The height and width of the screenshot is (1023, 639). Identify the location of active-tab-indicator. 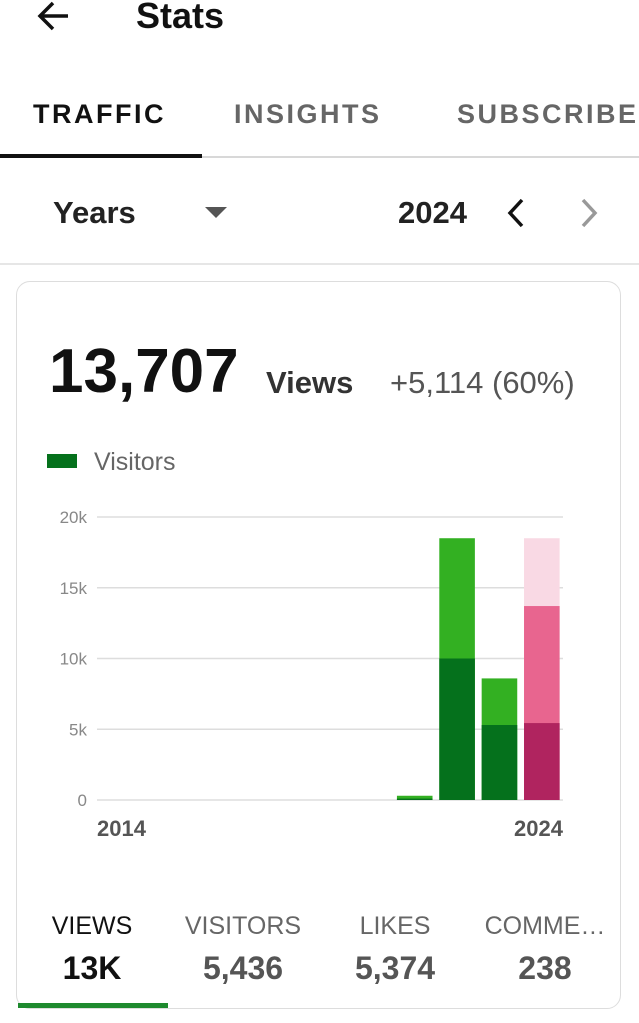
(101, 156).